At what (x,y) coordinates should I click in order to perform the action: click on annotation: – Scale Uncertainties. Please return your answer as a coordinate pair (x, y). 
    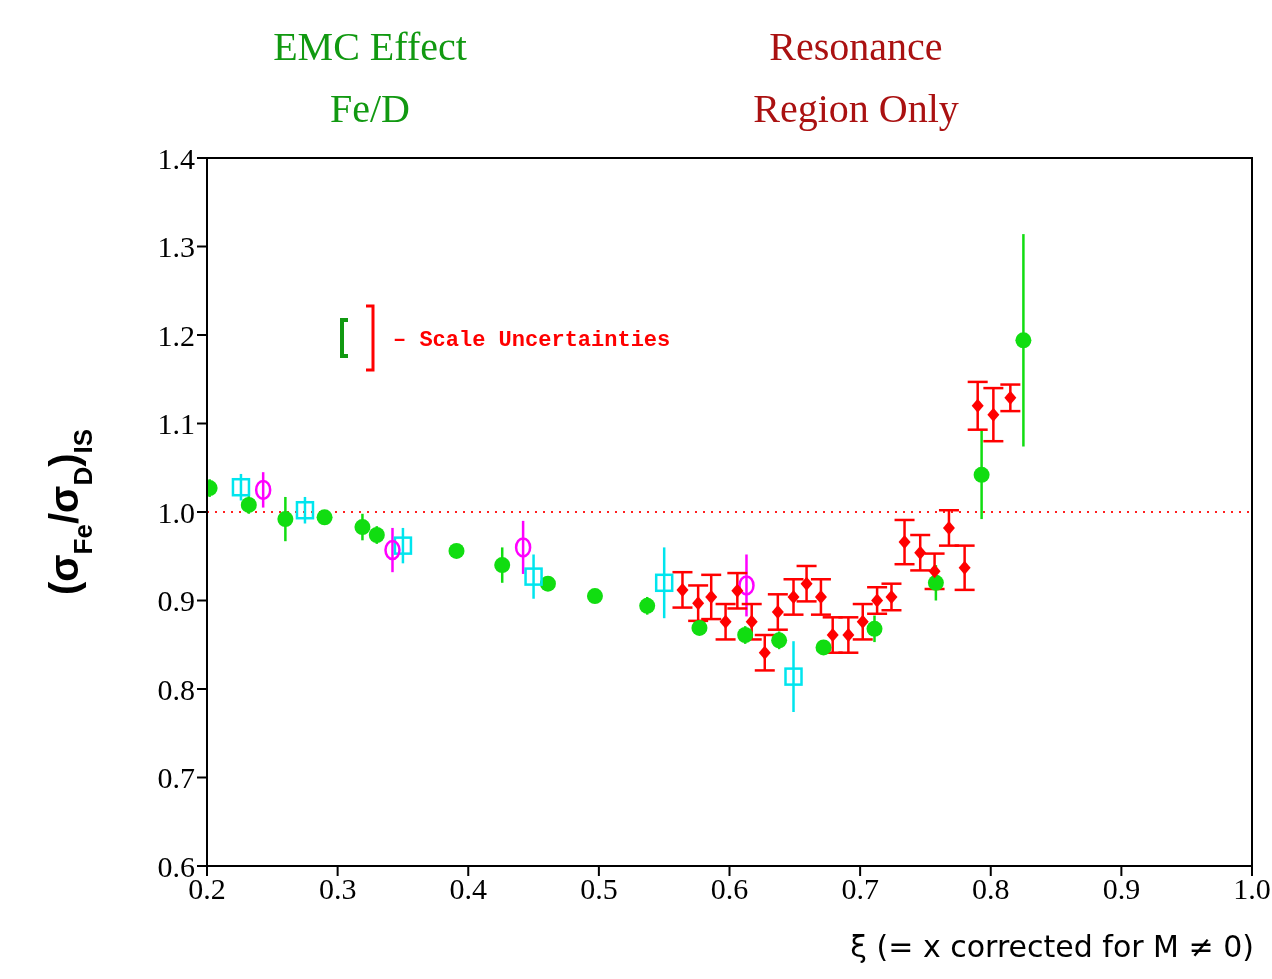
    Looking at the image, I should click on (532, 340).